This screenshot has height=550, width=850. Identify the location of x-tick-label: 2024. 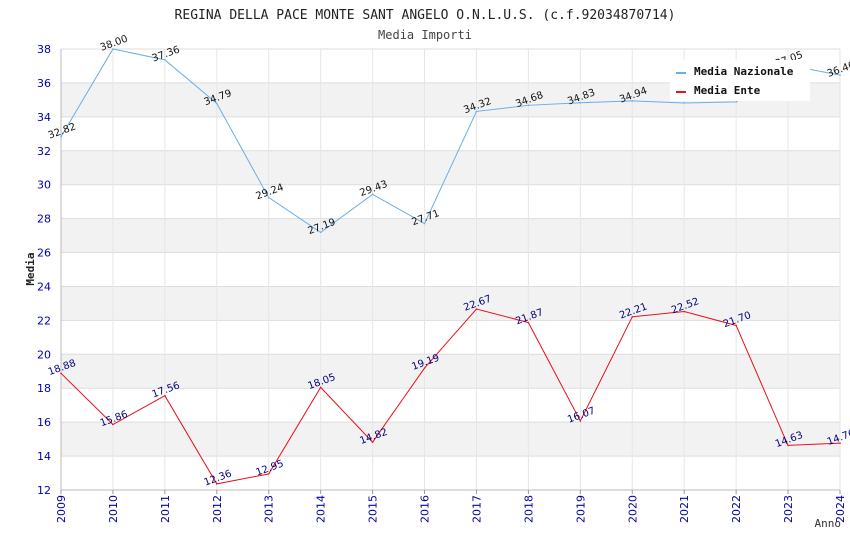
(840, 509).